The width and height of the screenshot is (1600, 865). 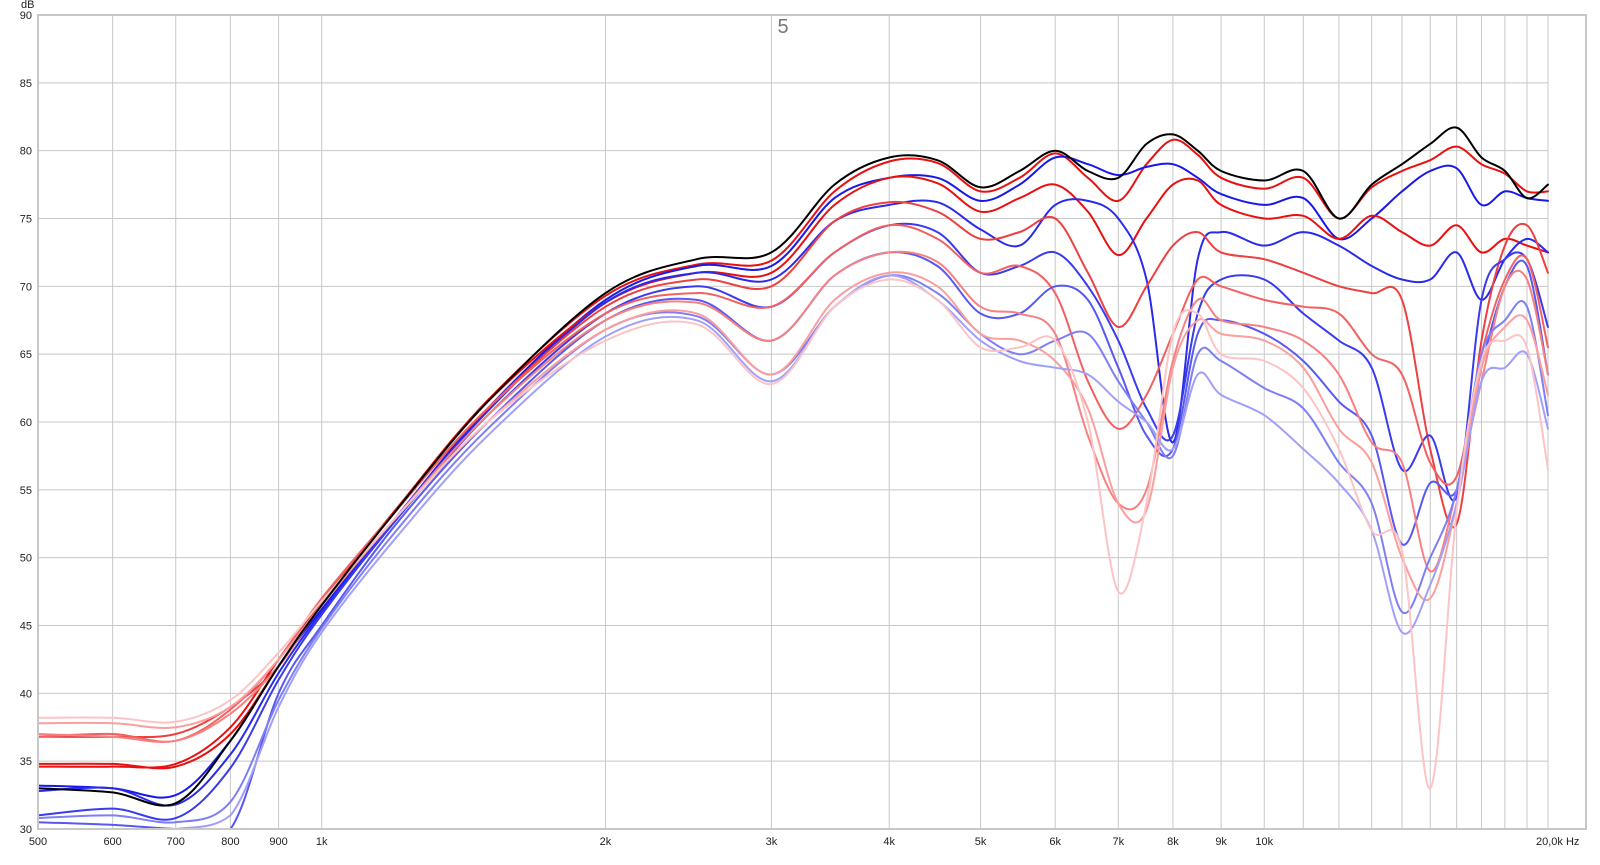 What do you see at coordinates (26, 152) in the screenshot?
I see `y-tick-label: 80` at bounding box center [26, 152].